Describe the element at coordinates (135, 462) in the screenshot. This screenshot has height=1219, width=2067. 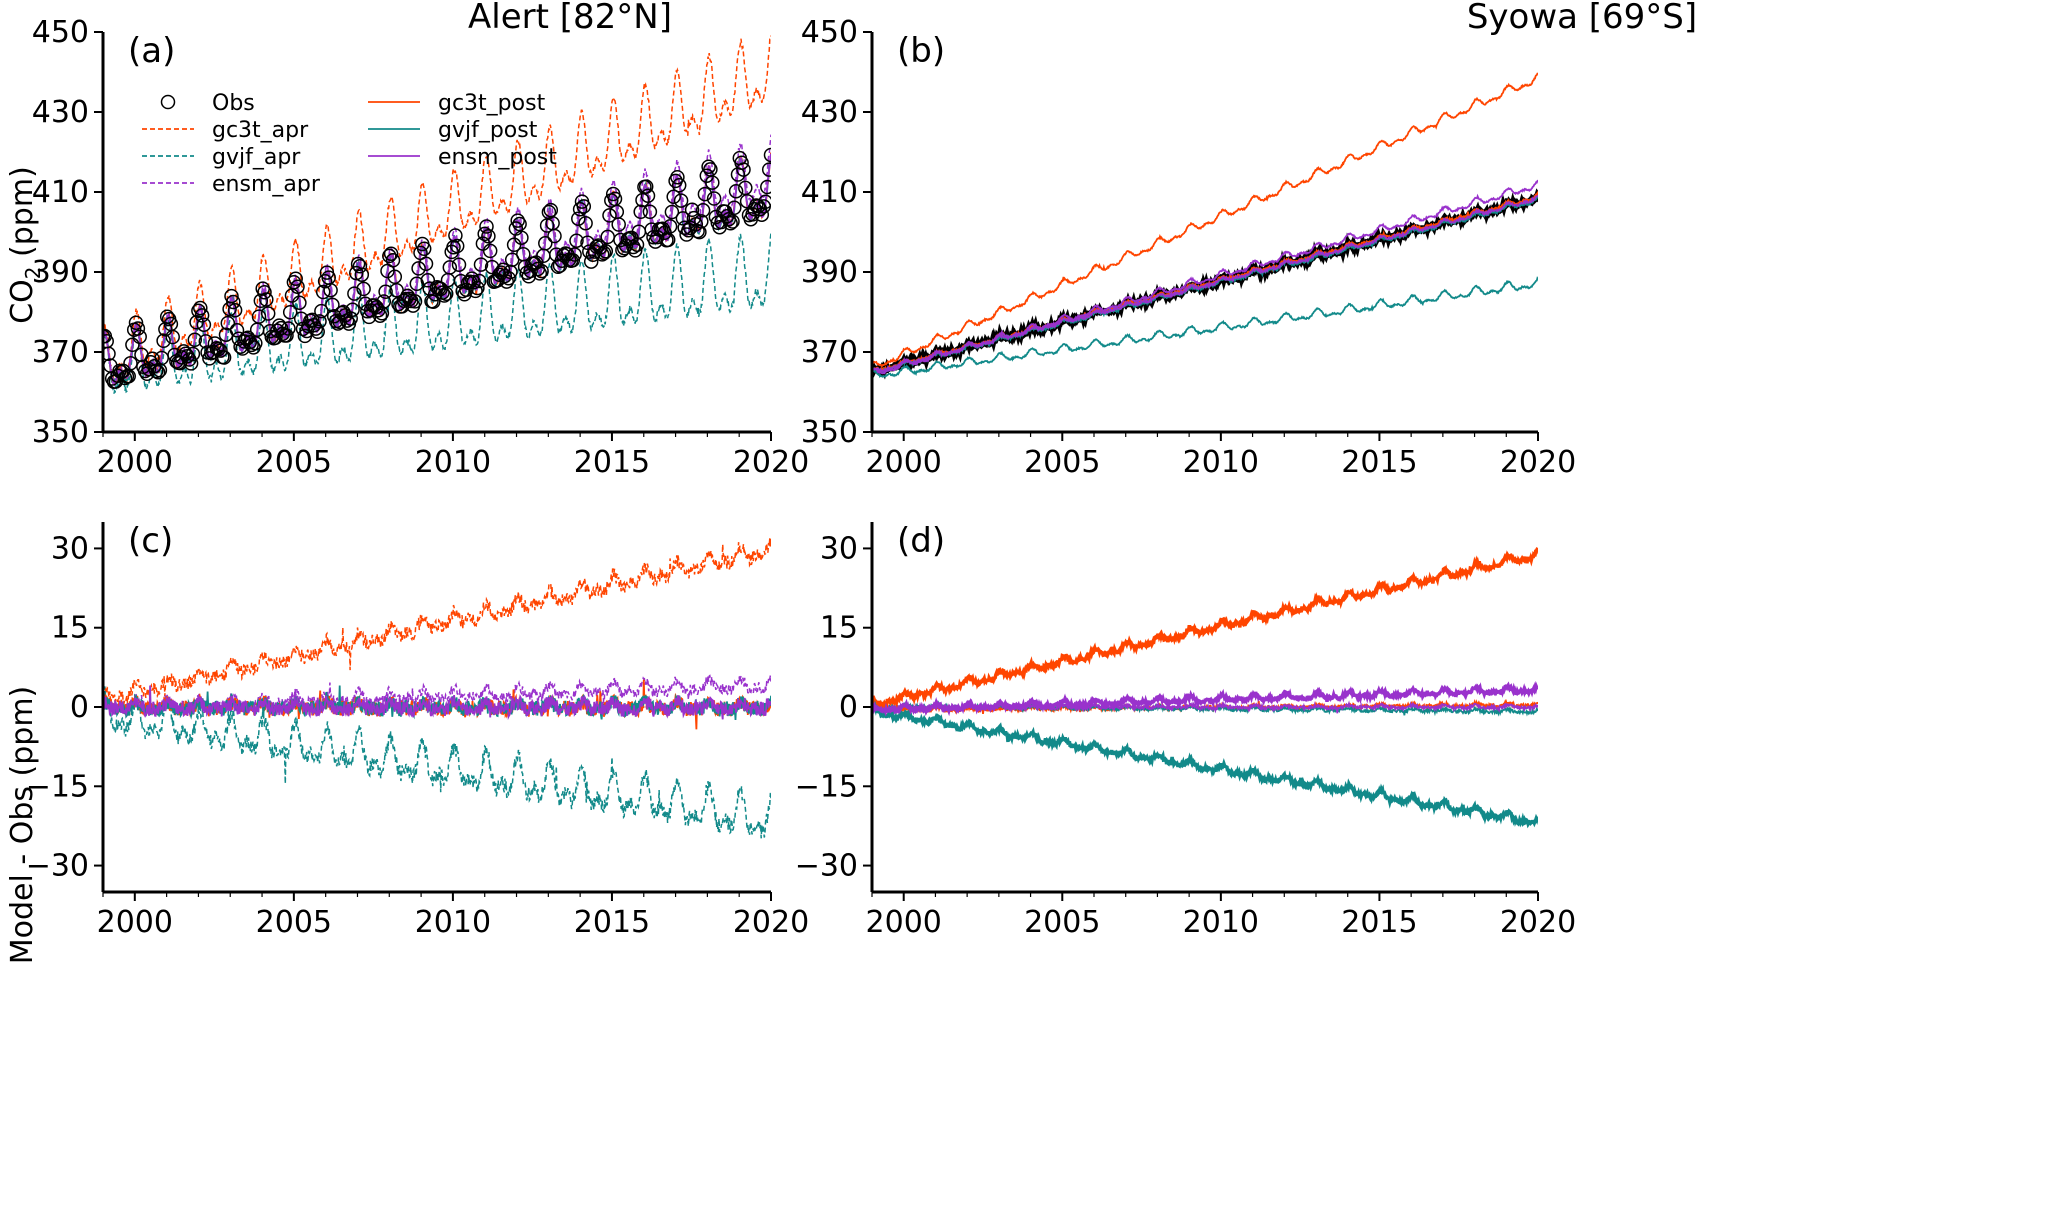
I see `x-tick-label: 2000` at that location.